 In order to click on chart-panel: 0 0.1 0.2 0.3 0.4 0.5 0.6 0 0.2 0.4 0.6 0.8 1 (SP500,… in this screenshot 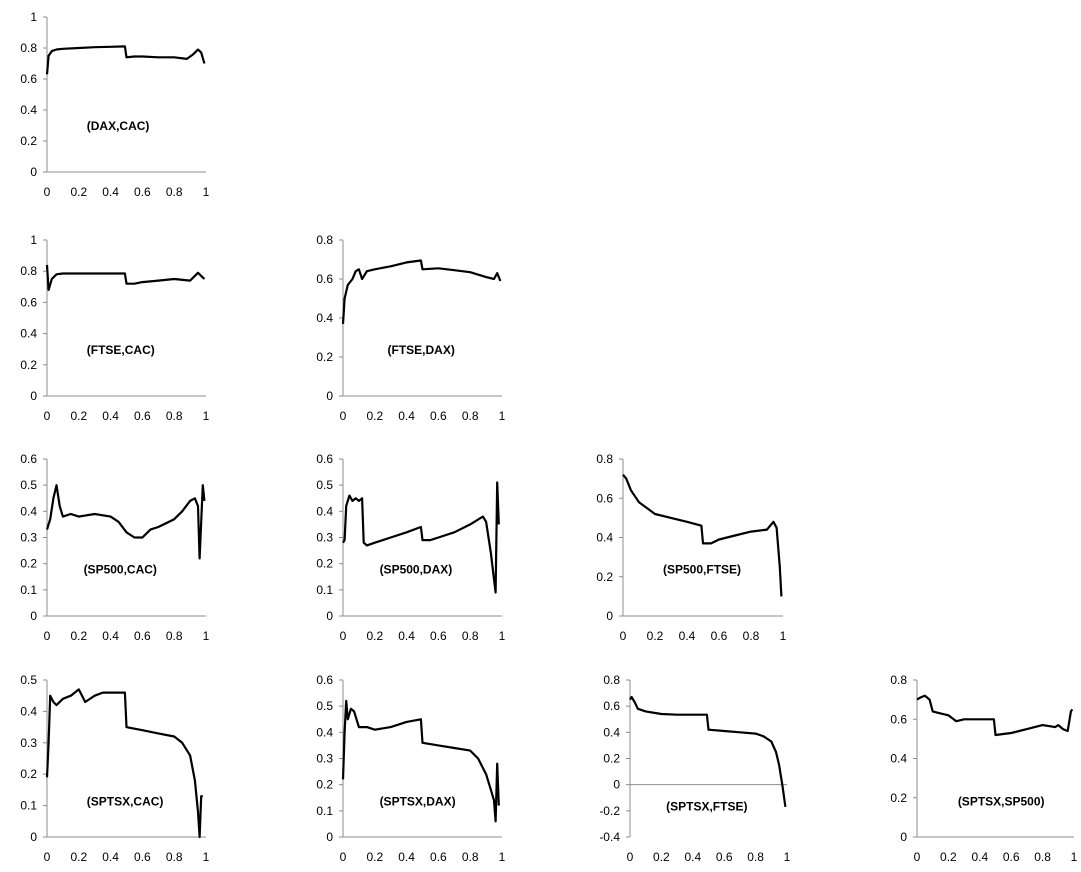, I will do `click(410, 547)`.